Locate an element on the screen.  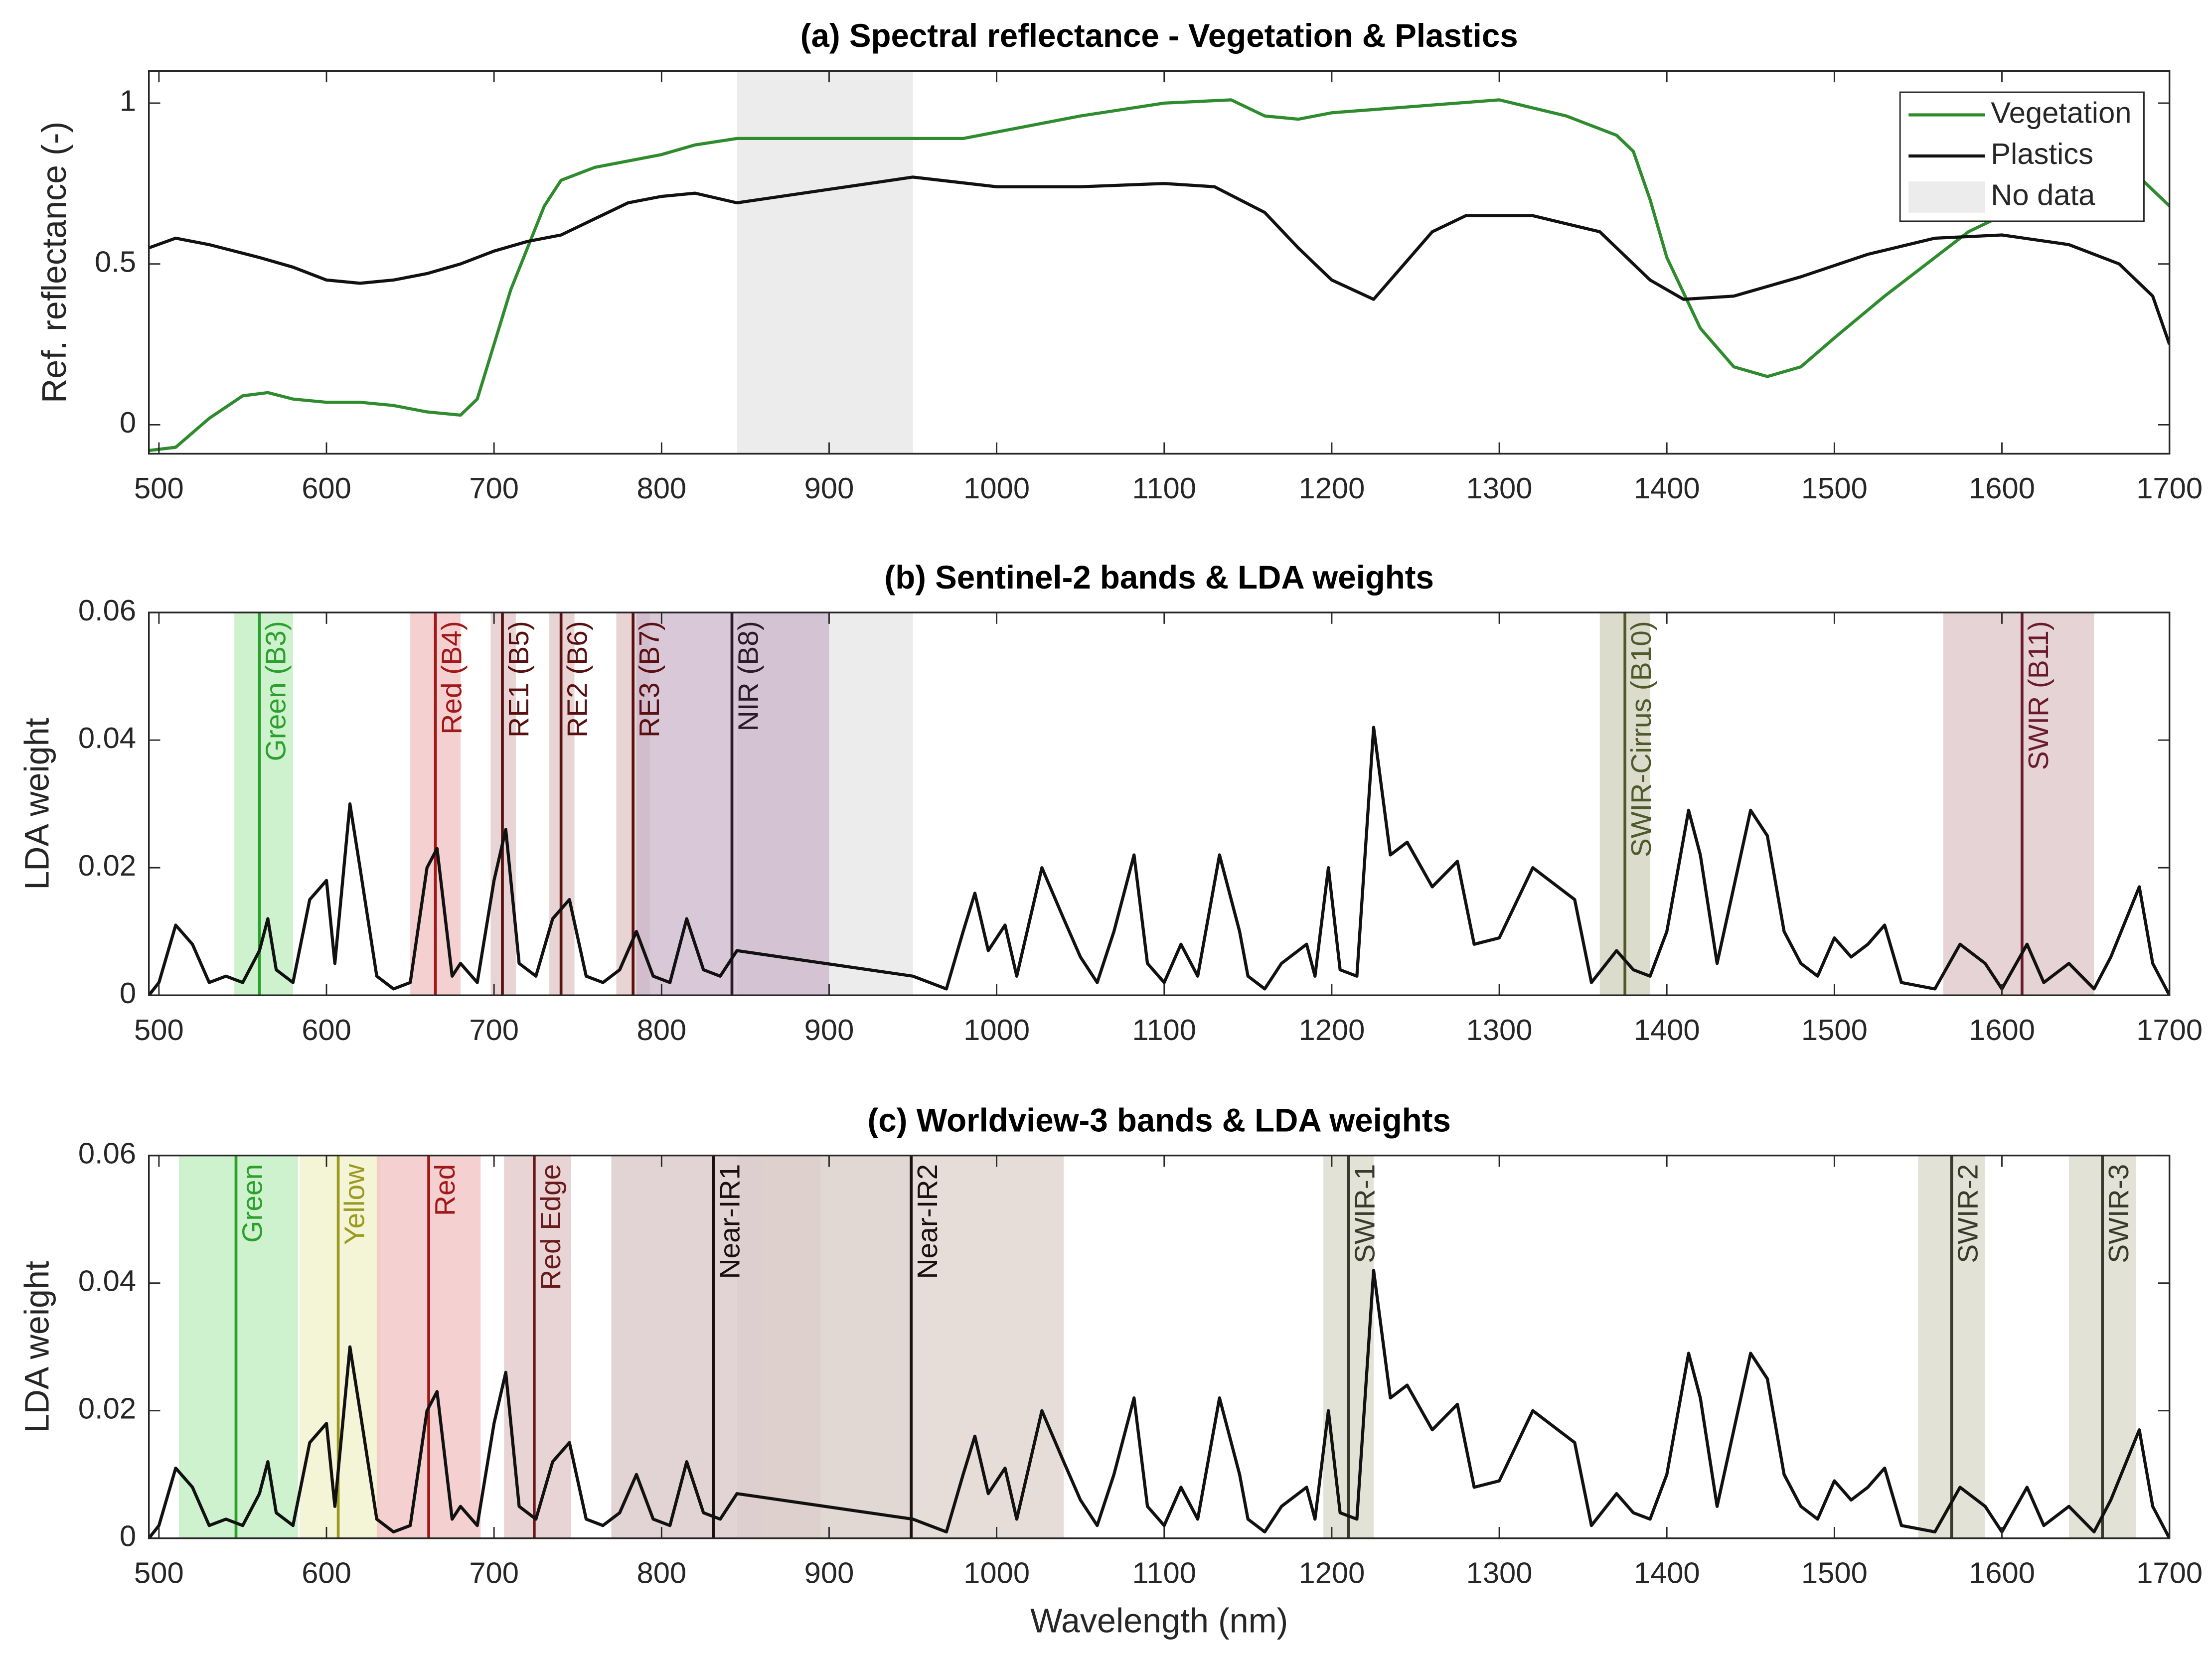
band-label: RE2 (B6) is located at coordinates (578, 679).